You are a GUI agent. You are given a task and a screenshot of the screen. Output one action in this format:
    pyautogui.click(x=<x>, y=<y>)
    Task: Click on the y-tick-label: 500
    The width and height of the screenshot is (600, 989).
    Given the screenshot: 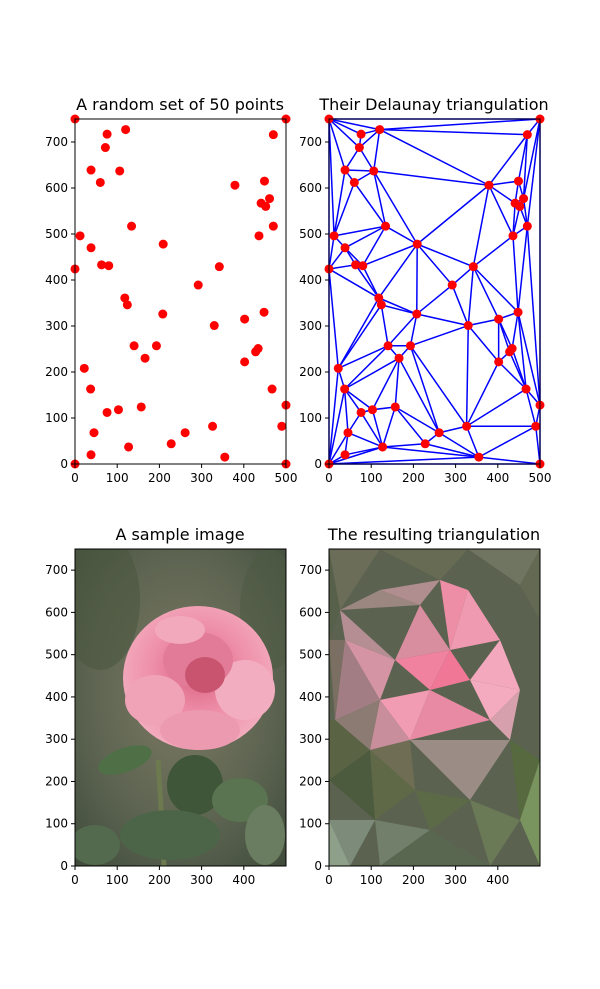 What is the action you would take?
    pyautogui.click(x=310, y=655)
    